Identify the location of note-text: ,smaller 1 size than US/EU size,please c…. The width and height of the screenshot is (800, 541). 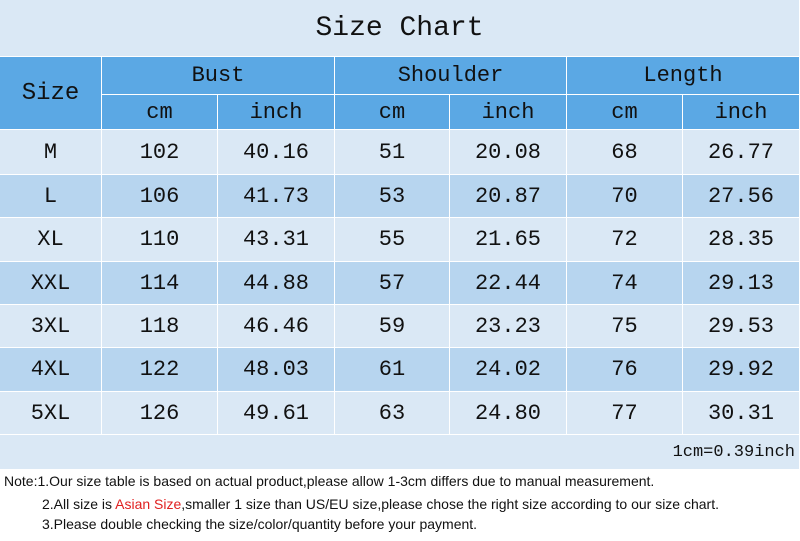
(450, 504).